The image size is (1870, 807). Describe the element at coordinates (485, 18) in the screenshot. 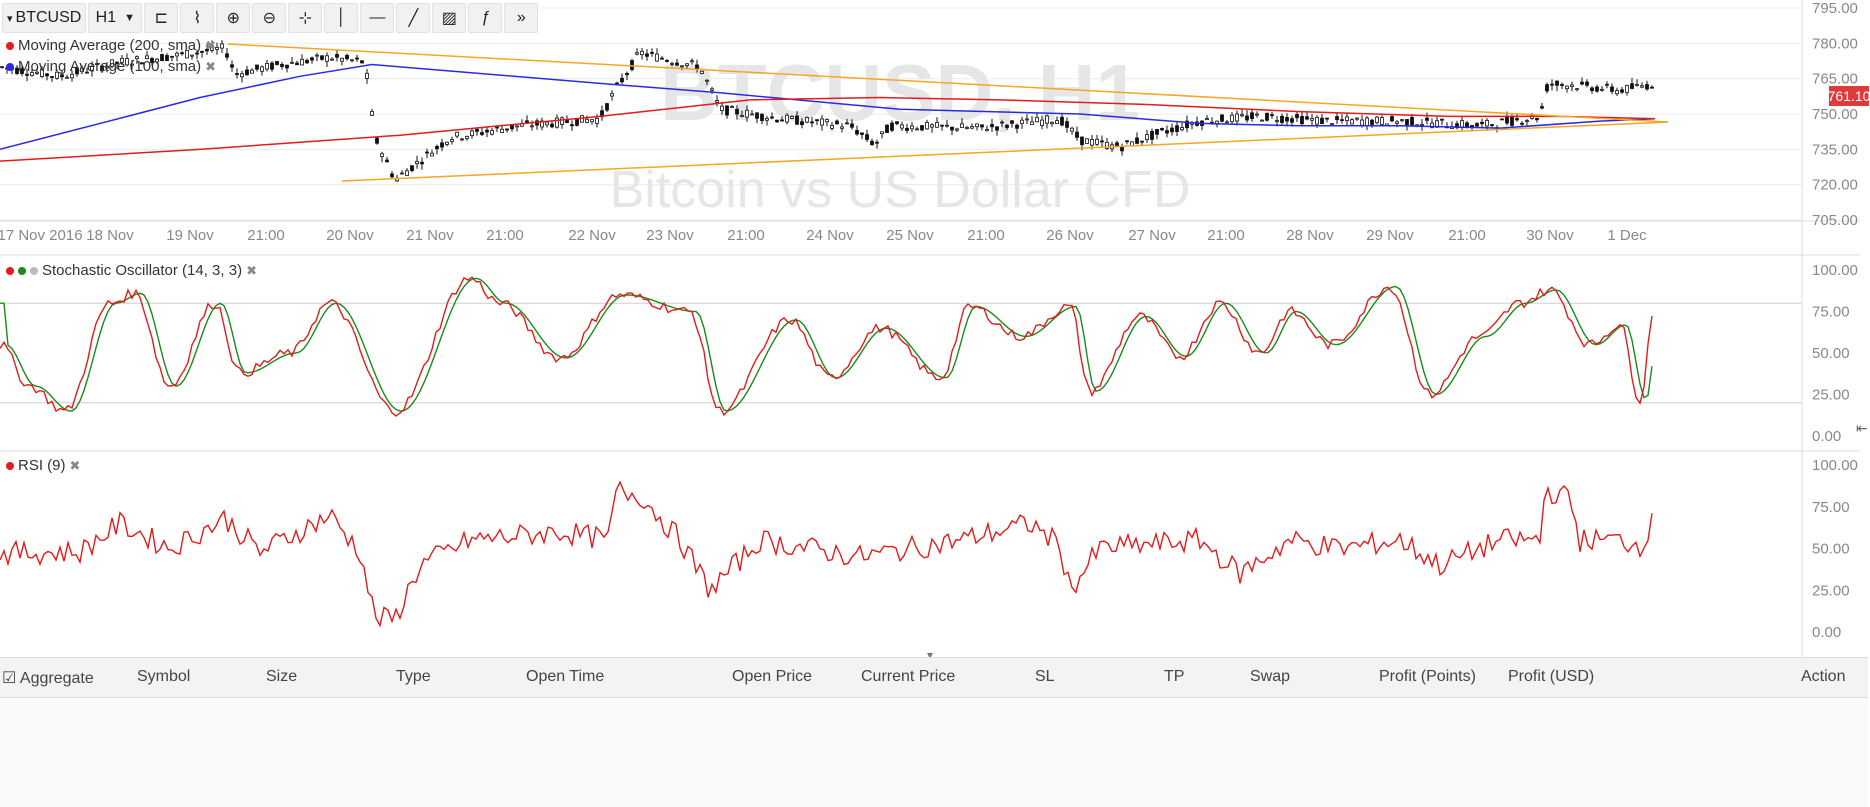

I see `function-button: ƒ` at that location.